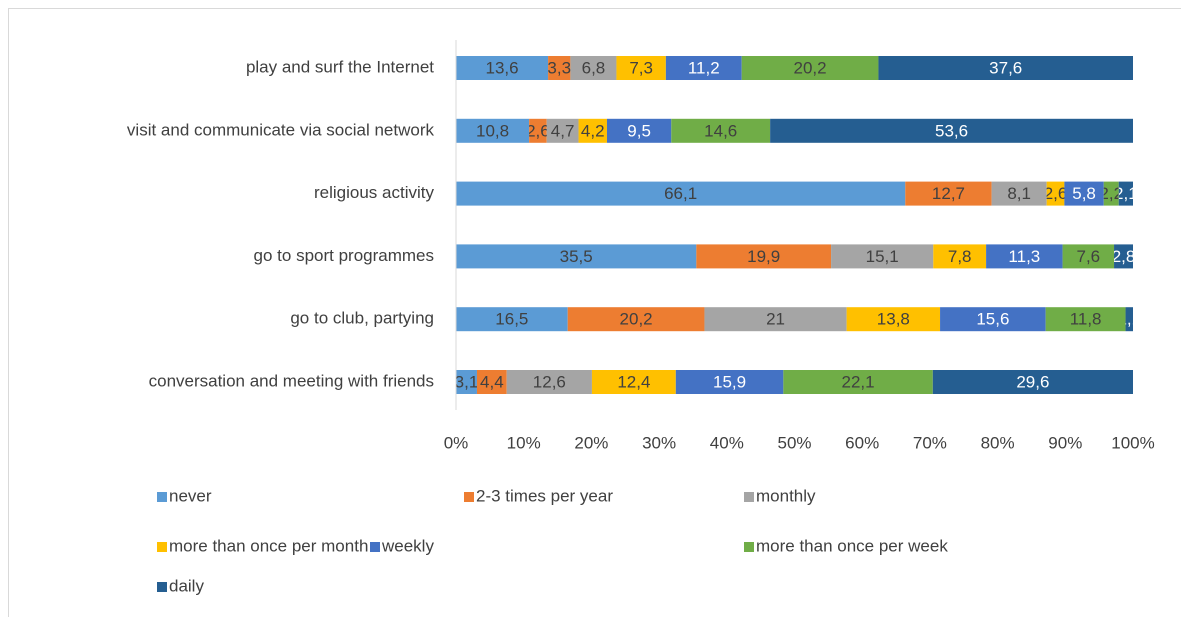 This screenshot has width=1181, height=617. I want to click on data-label: 4,4, so click(492, 381).